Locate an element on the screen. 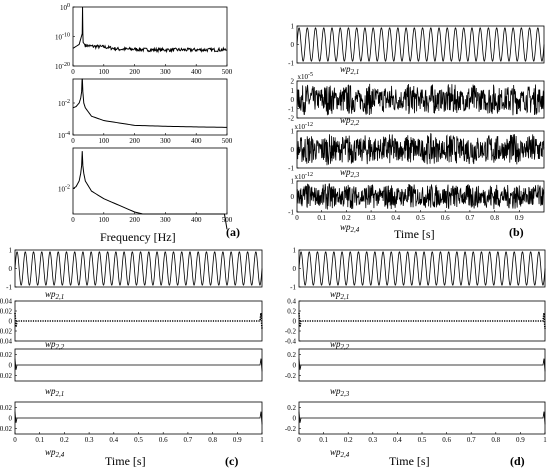 The height and width of the screenshot is (470, 550). panel-b-subplot-3-ytick-label: -1 is located at coordinates (291, 169).